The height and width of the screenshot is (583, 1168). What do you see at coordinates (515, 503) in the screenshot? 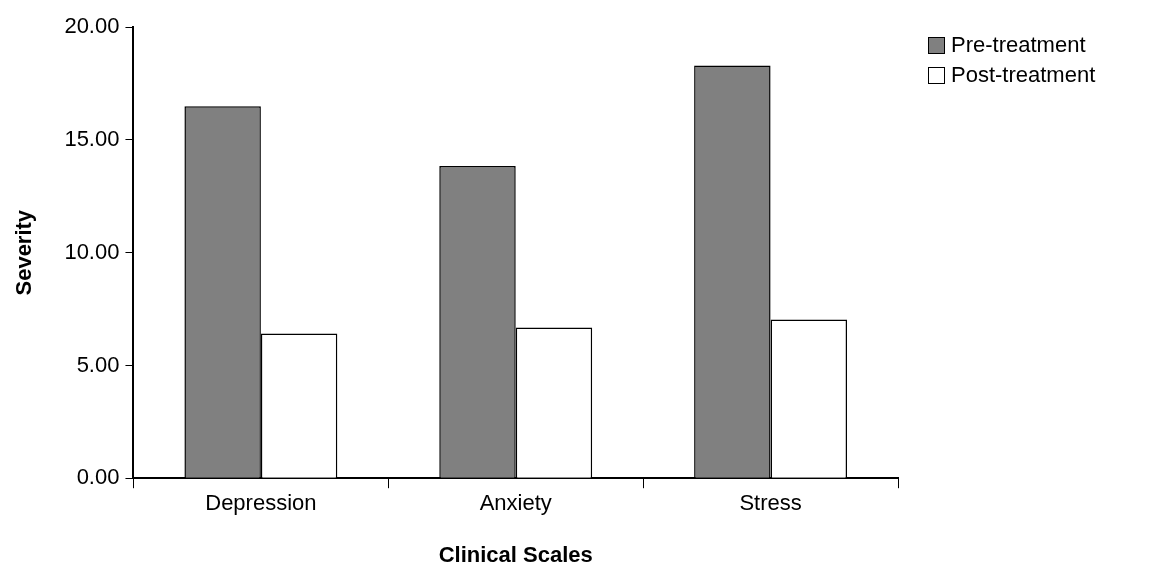
I see `x-tick-label: Anxiety` at bounding box center [515, 503].